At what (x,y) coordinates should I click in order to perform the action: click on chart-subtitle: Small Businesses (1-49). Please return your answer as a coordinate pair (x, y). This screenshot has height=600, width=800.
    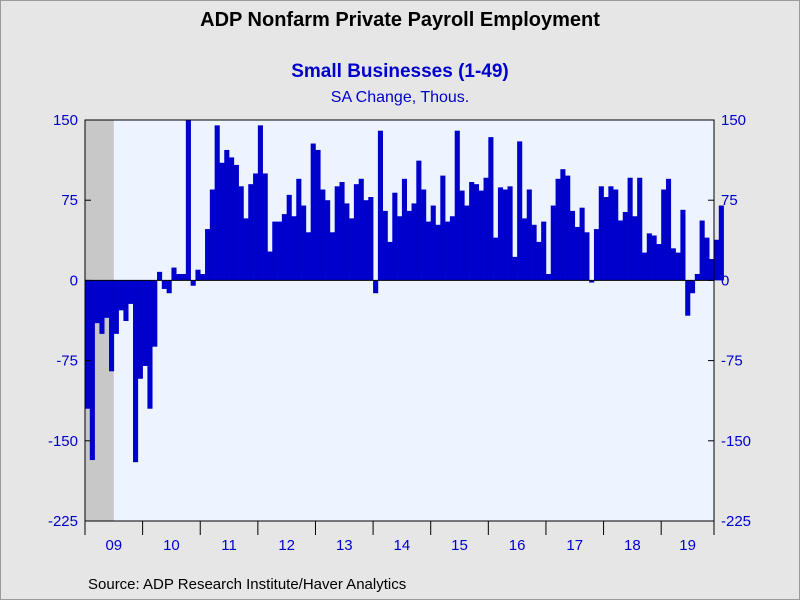
    Looking at the image, I should click on (400, 71).